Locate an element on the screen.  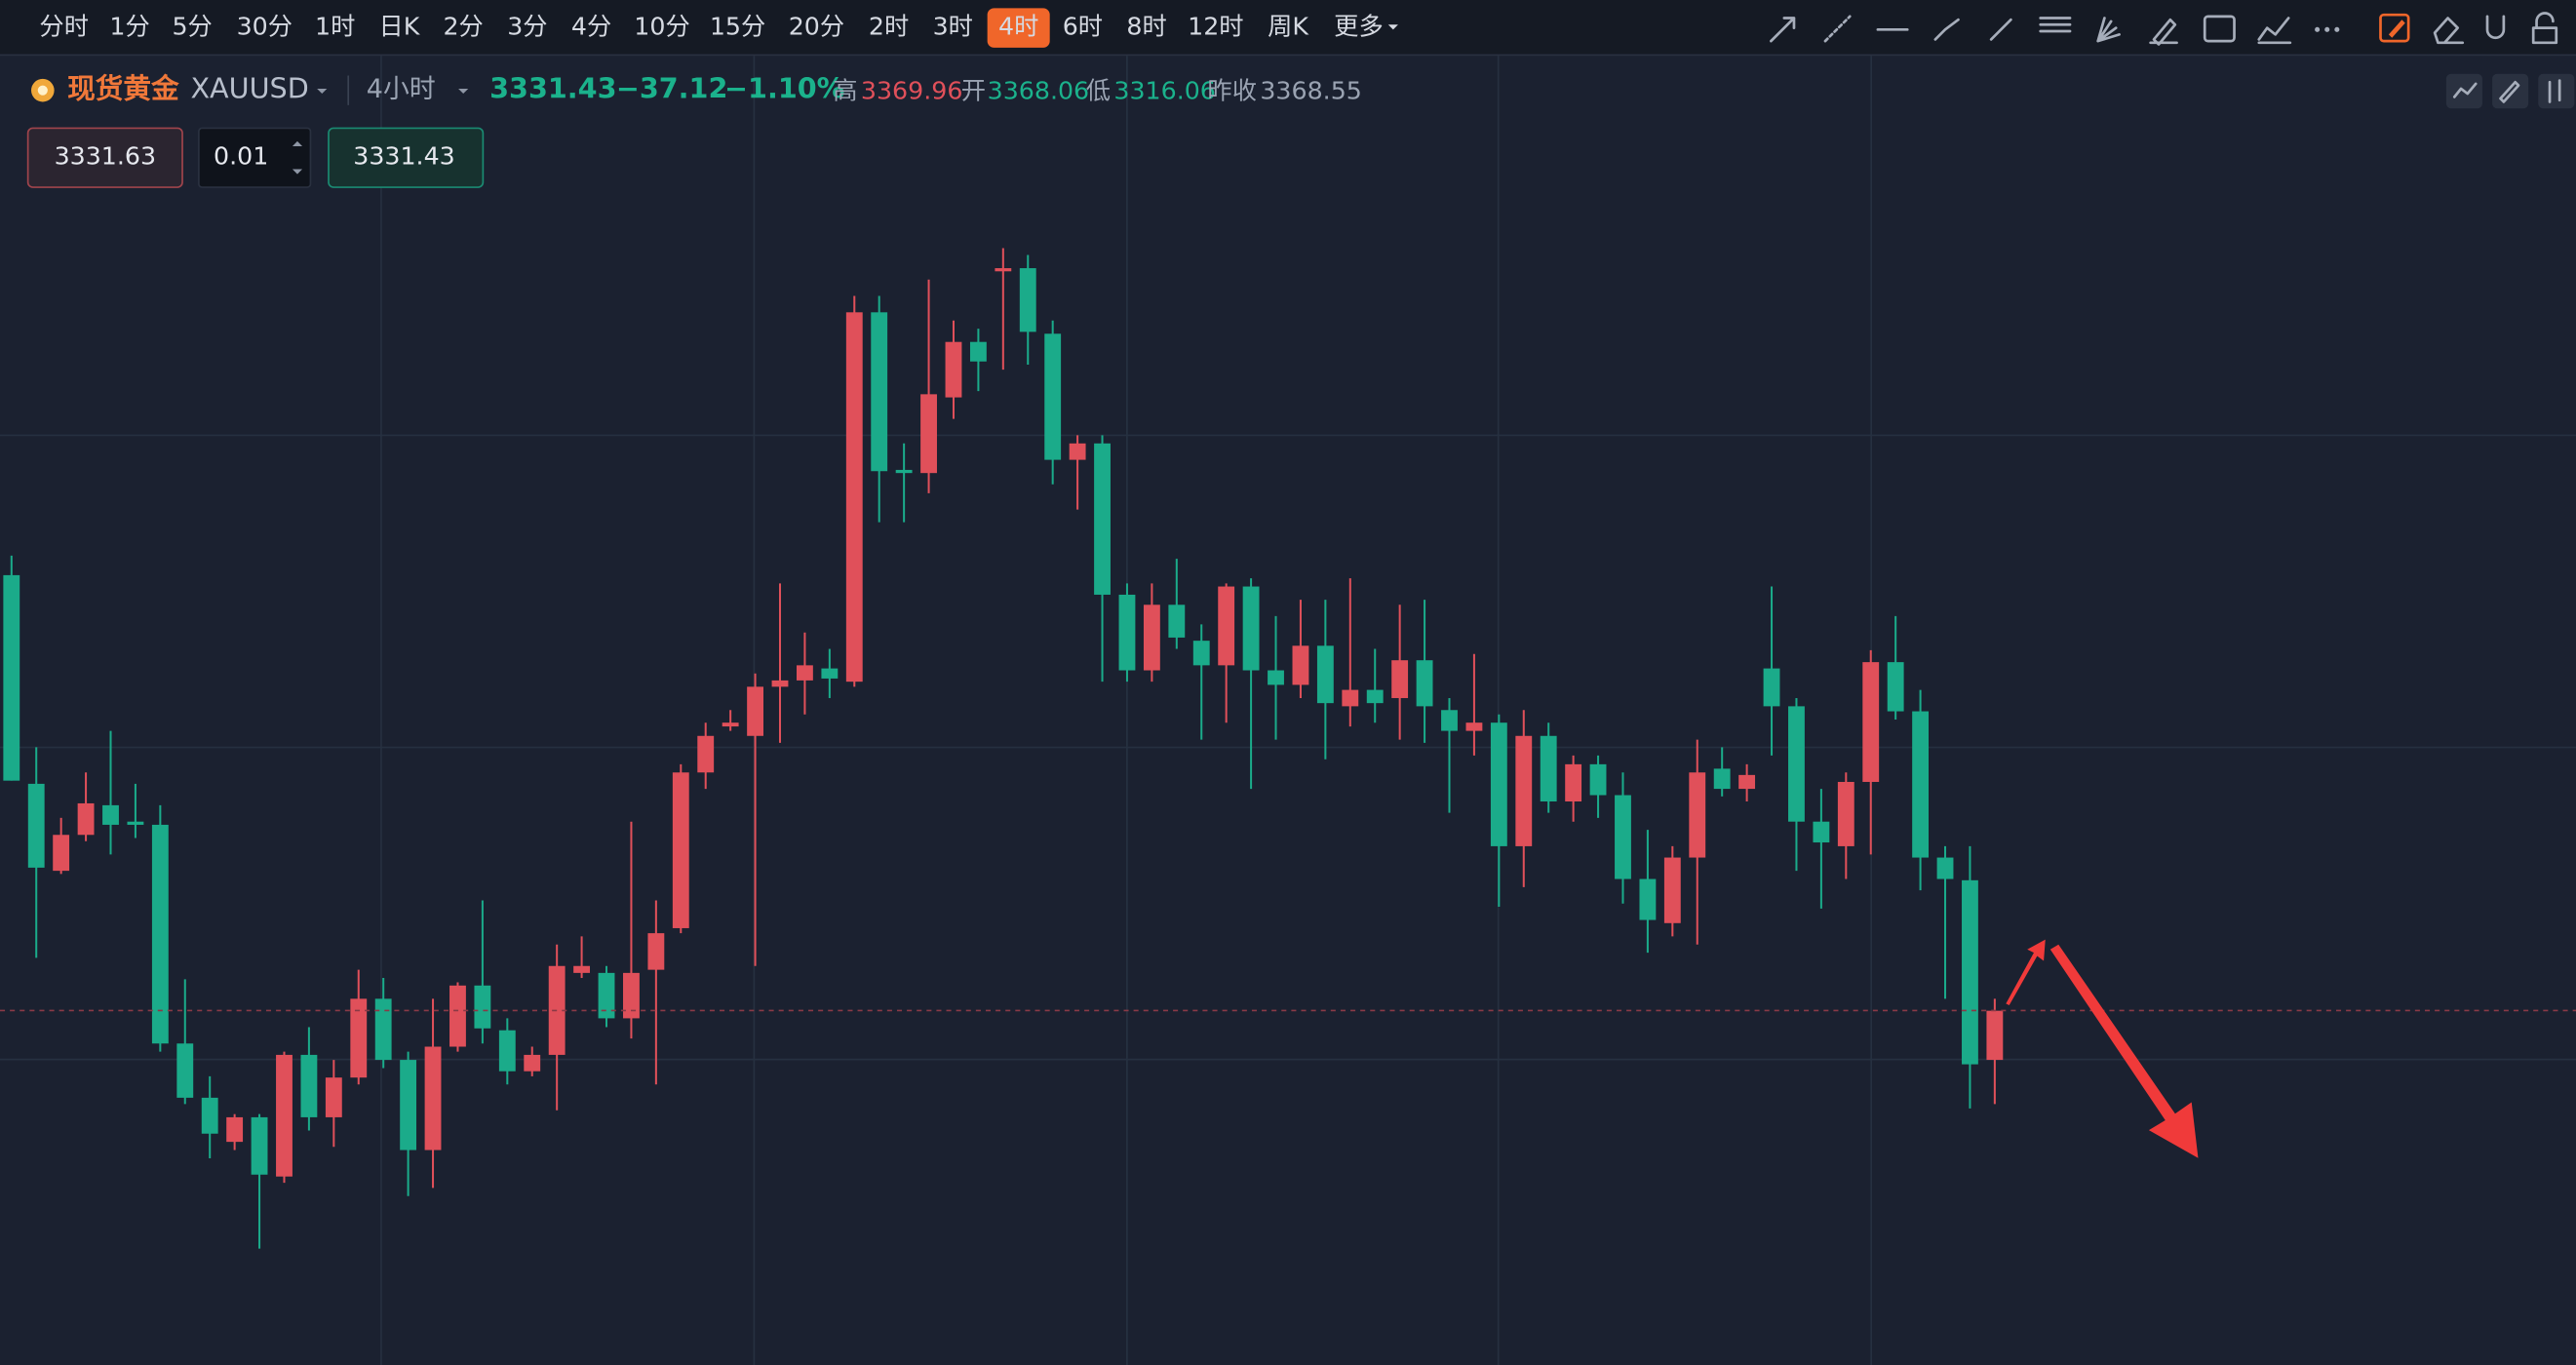
tool-brush is located at coordinates (2163, 32).